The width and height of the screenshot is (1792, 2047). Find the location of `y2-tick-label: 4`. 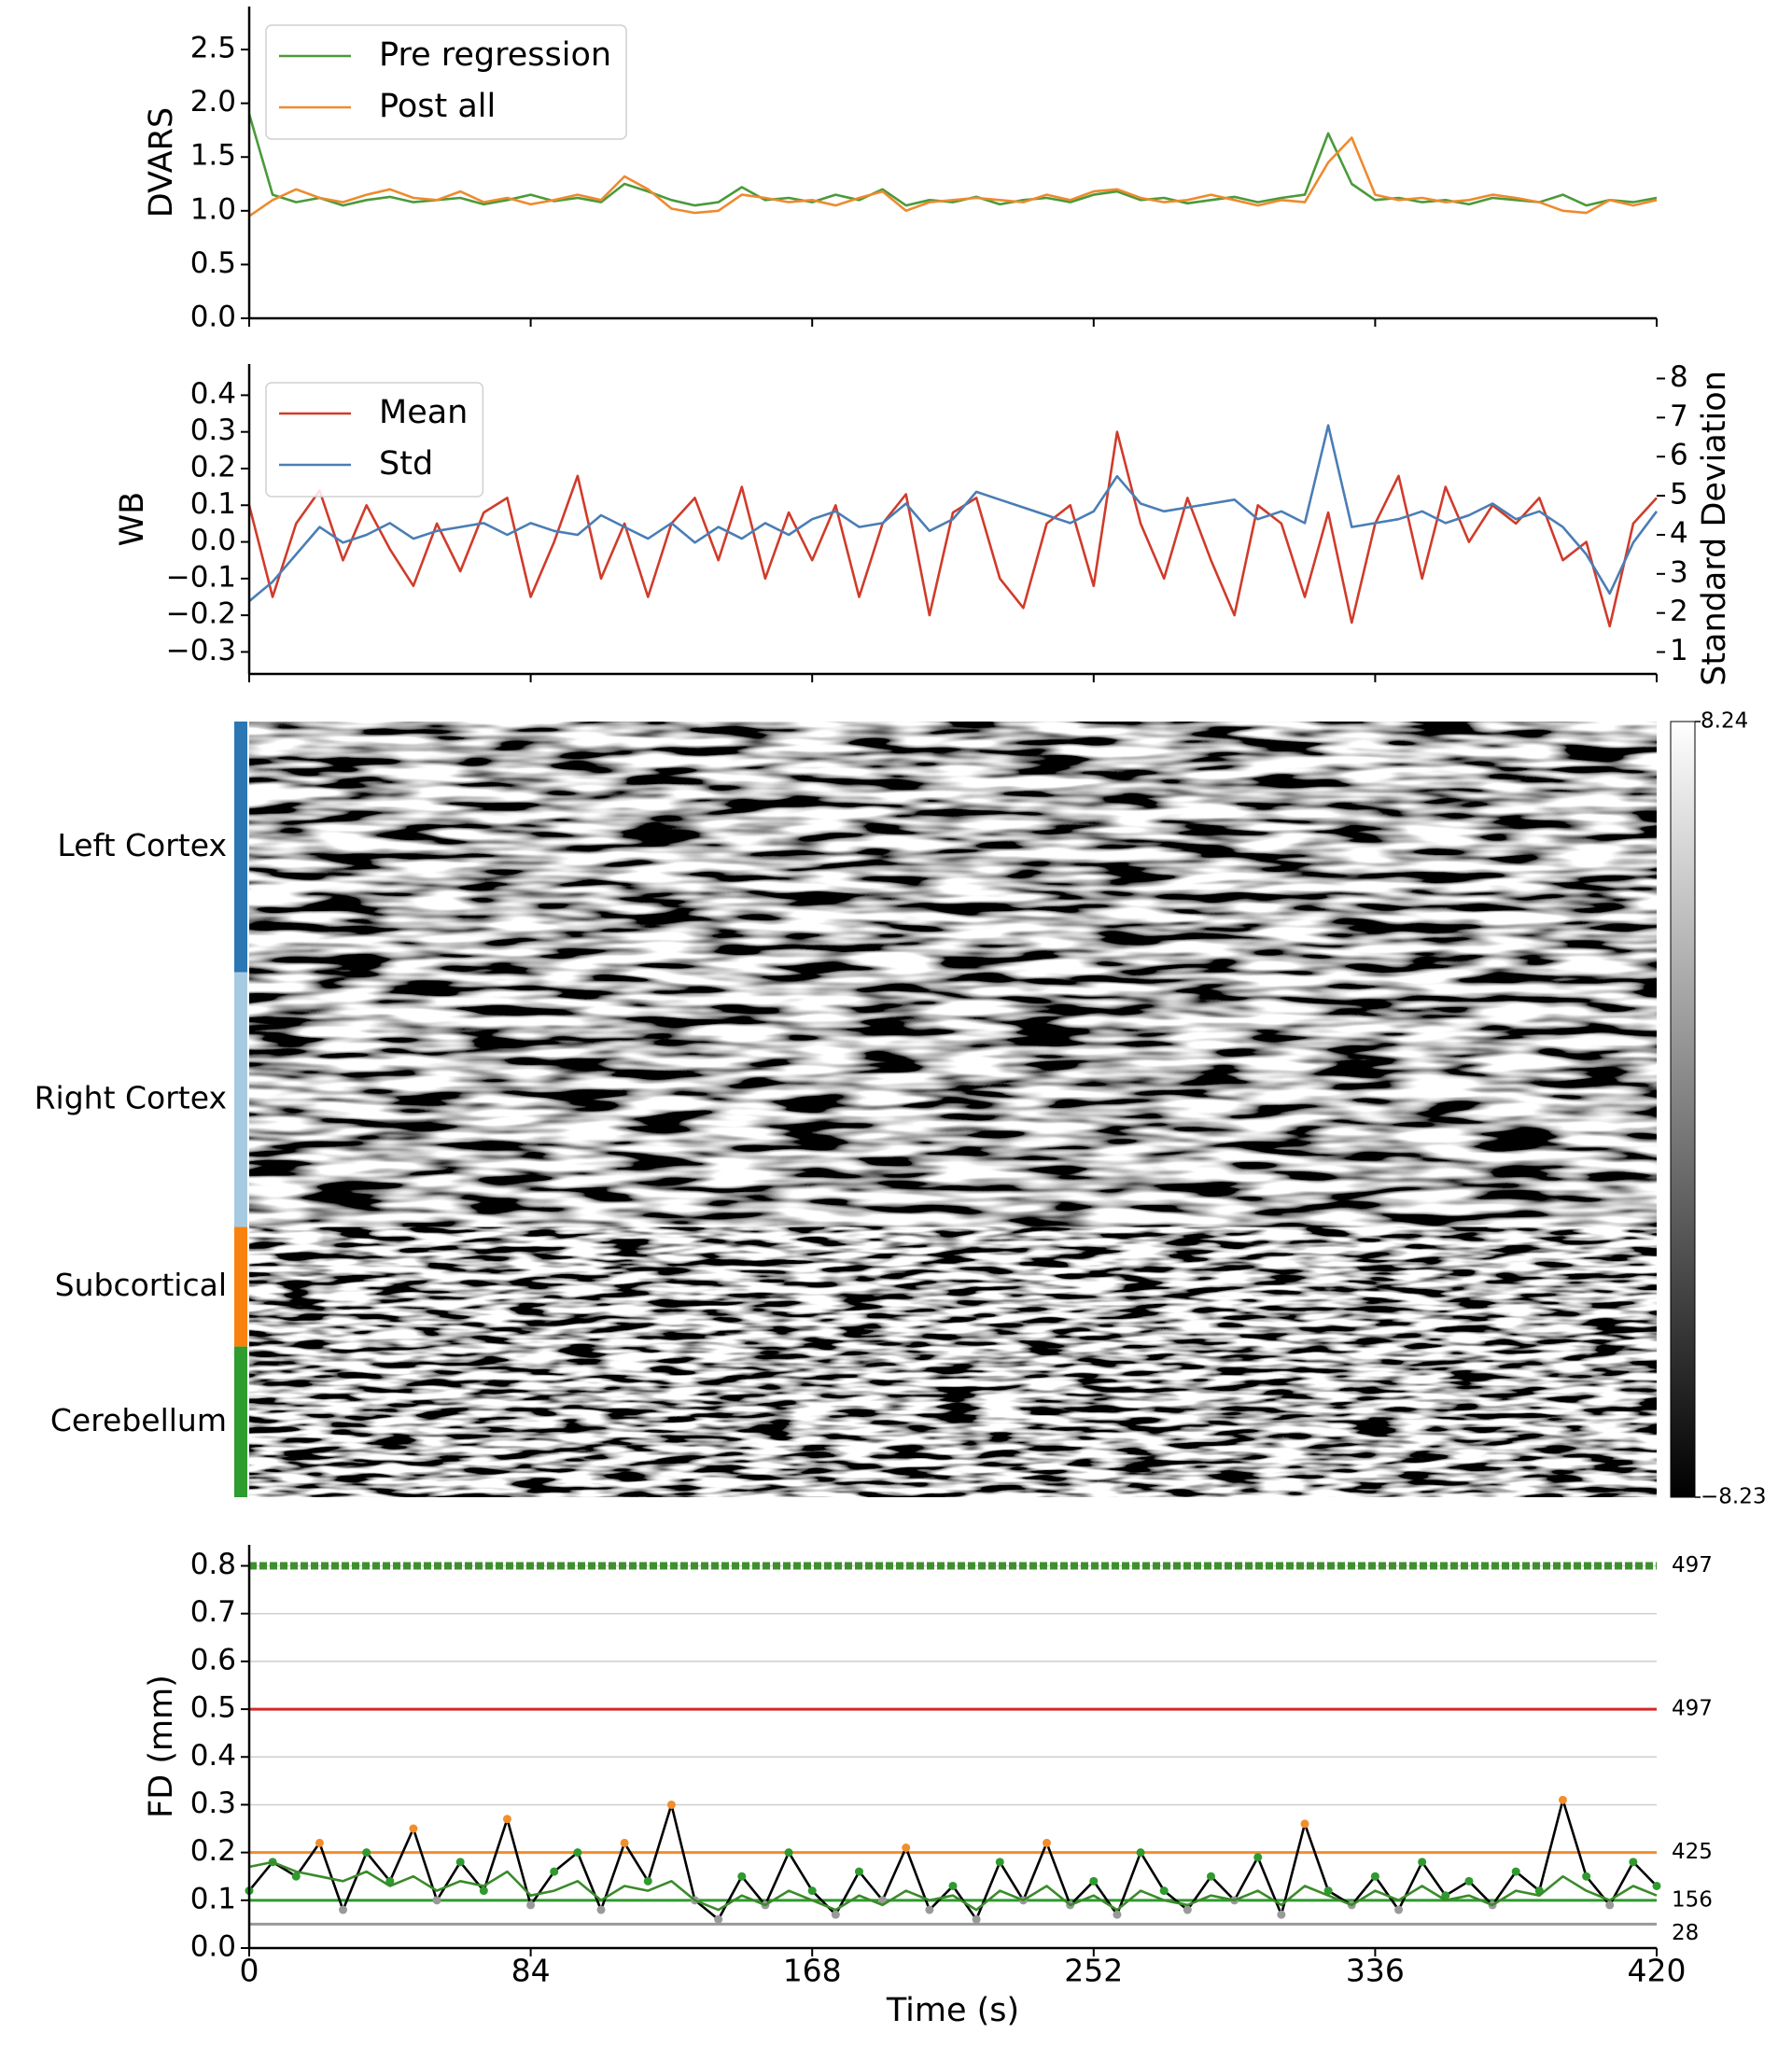

y2-tick-label: 4 is located at coordinates (1679, 533).